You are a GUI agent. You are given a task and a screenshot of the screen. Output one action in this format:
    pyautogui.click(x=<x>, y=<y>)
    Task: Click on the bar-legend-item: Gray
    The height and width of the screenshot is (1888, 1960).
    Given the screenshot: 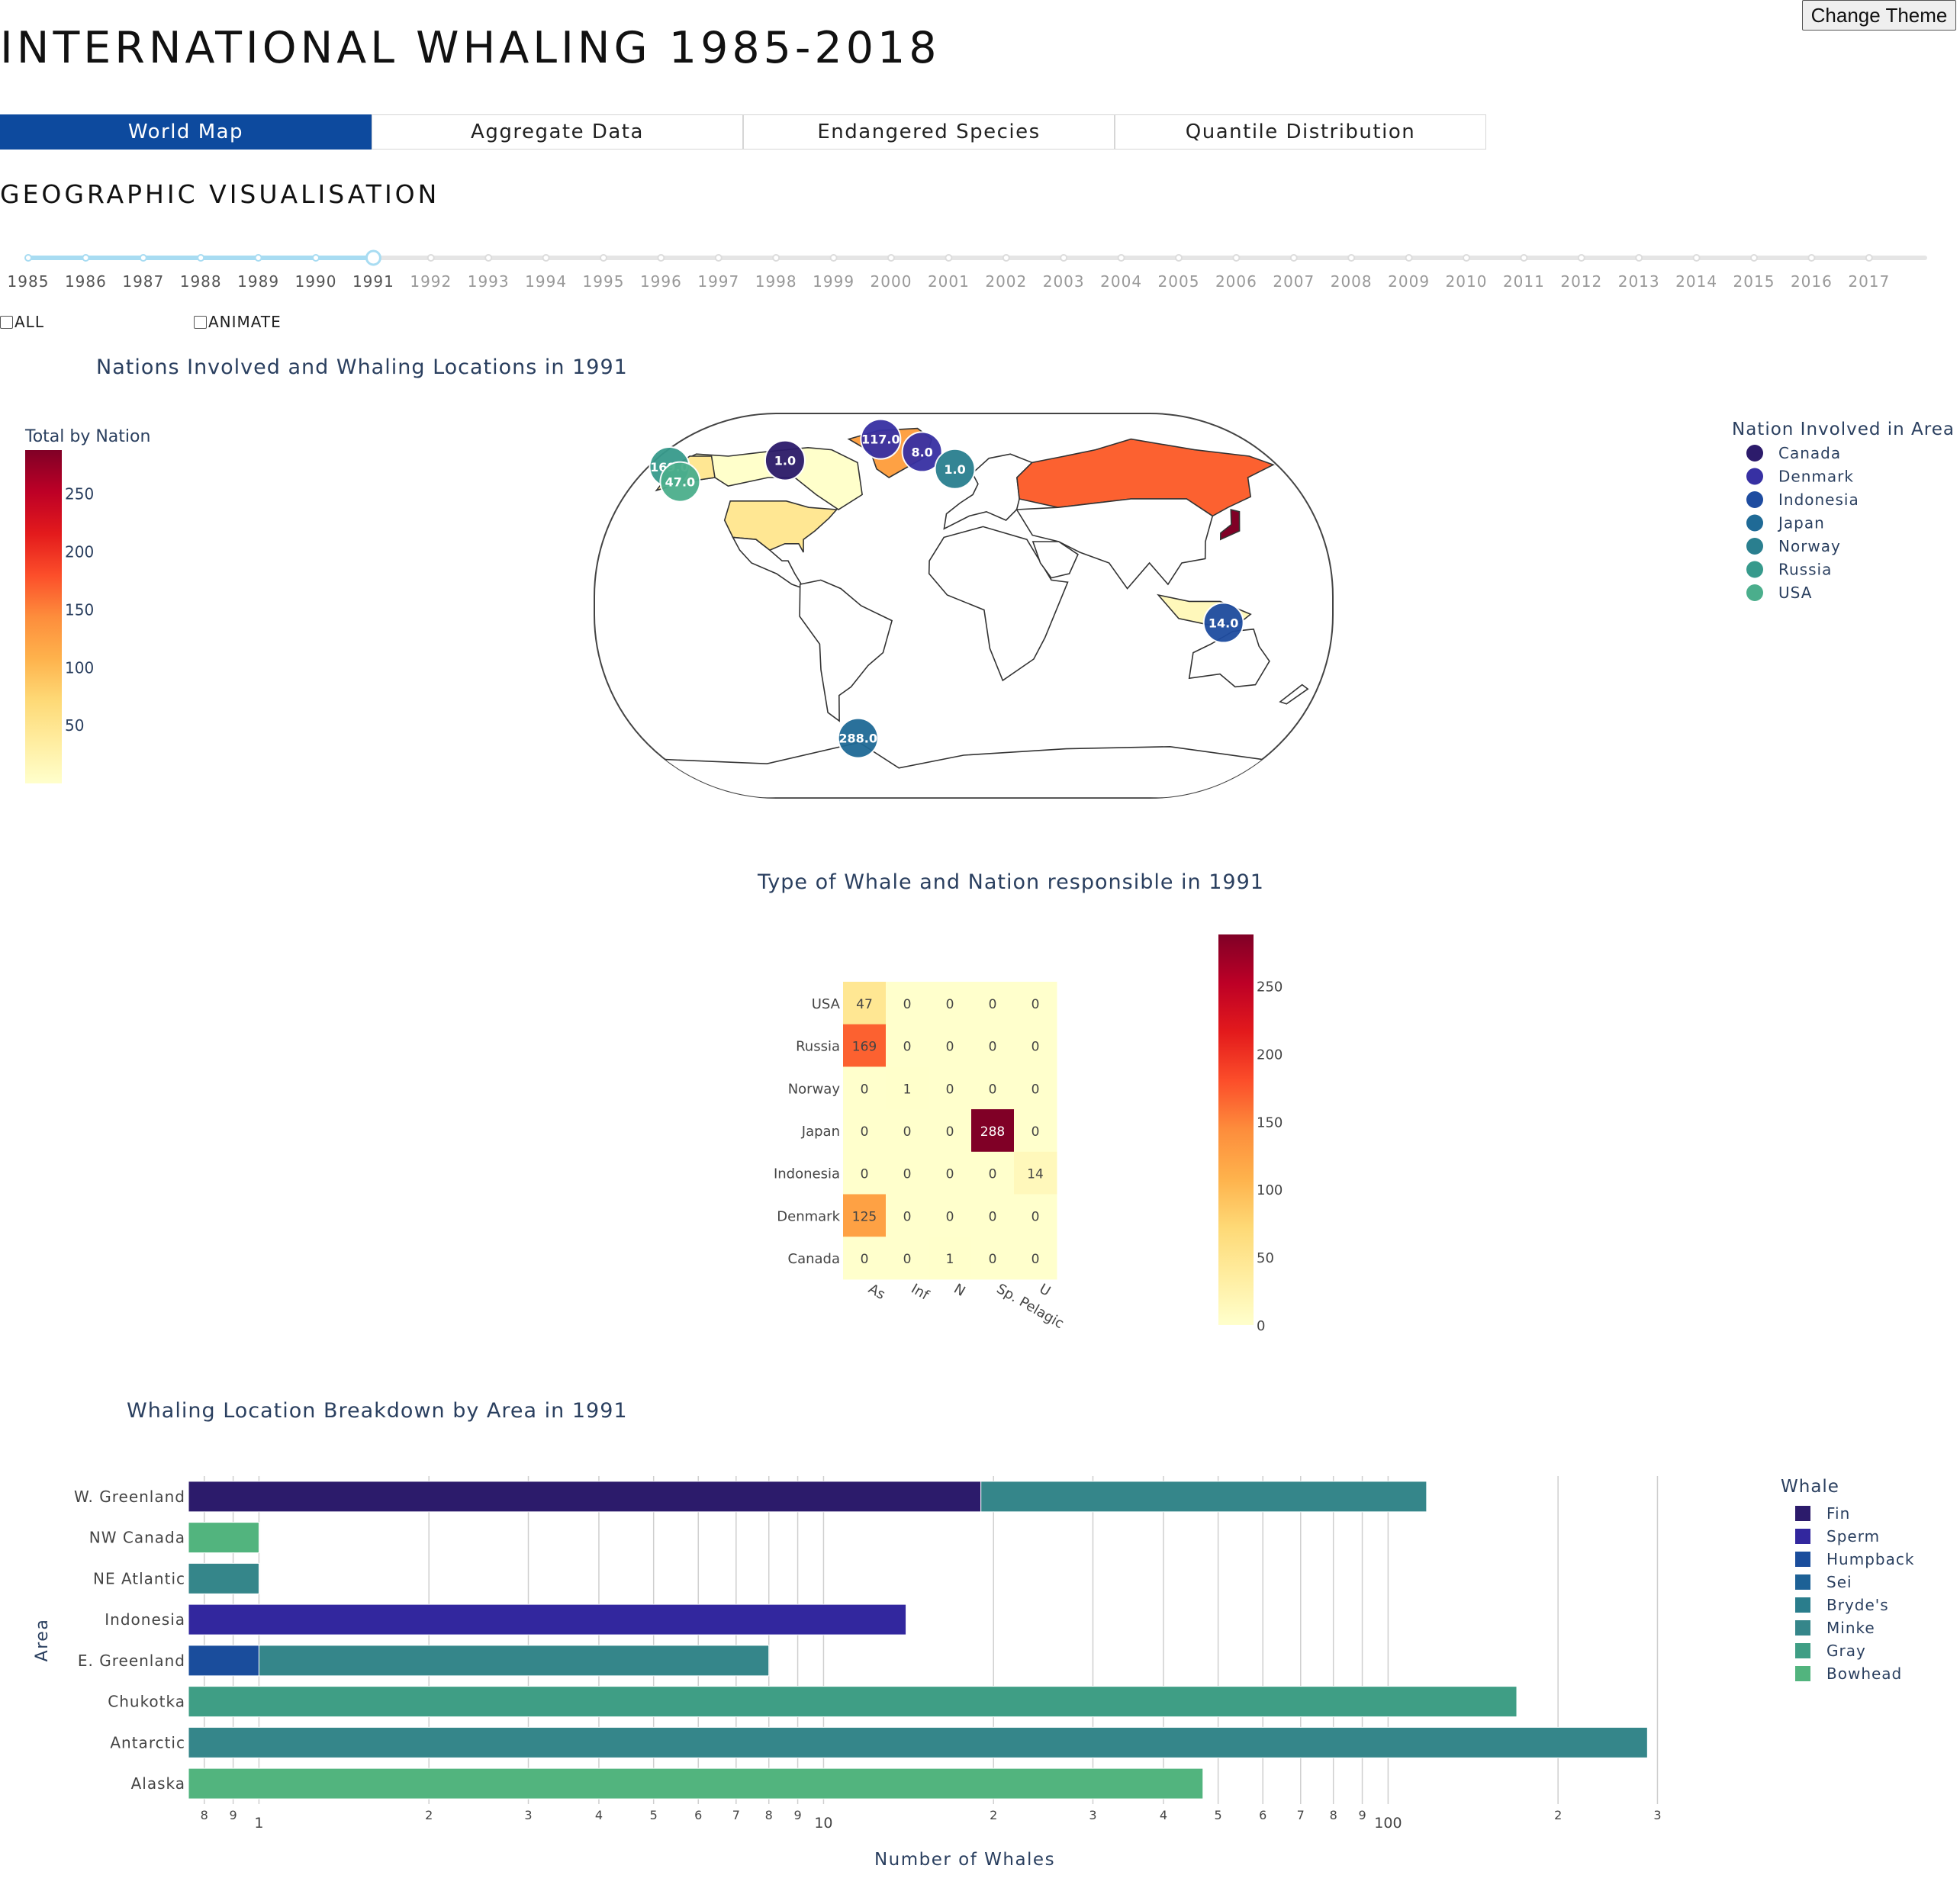 What is the action you would take?
    pyautogui.click(x=1830, y=1651)
    